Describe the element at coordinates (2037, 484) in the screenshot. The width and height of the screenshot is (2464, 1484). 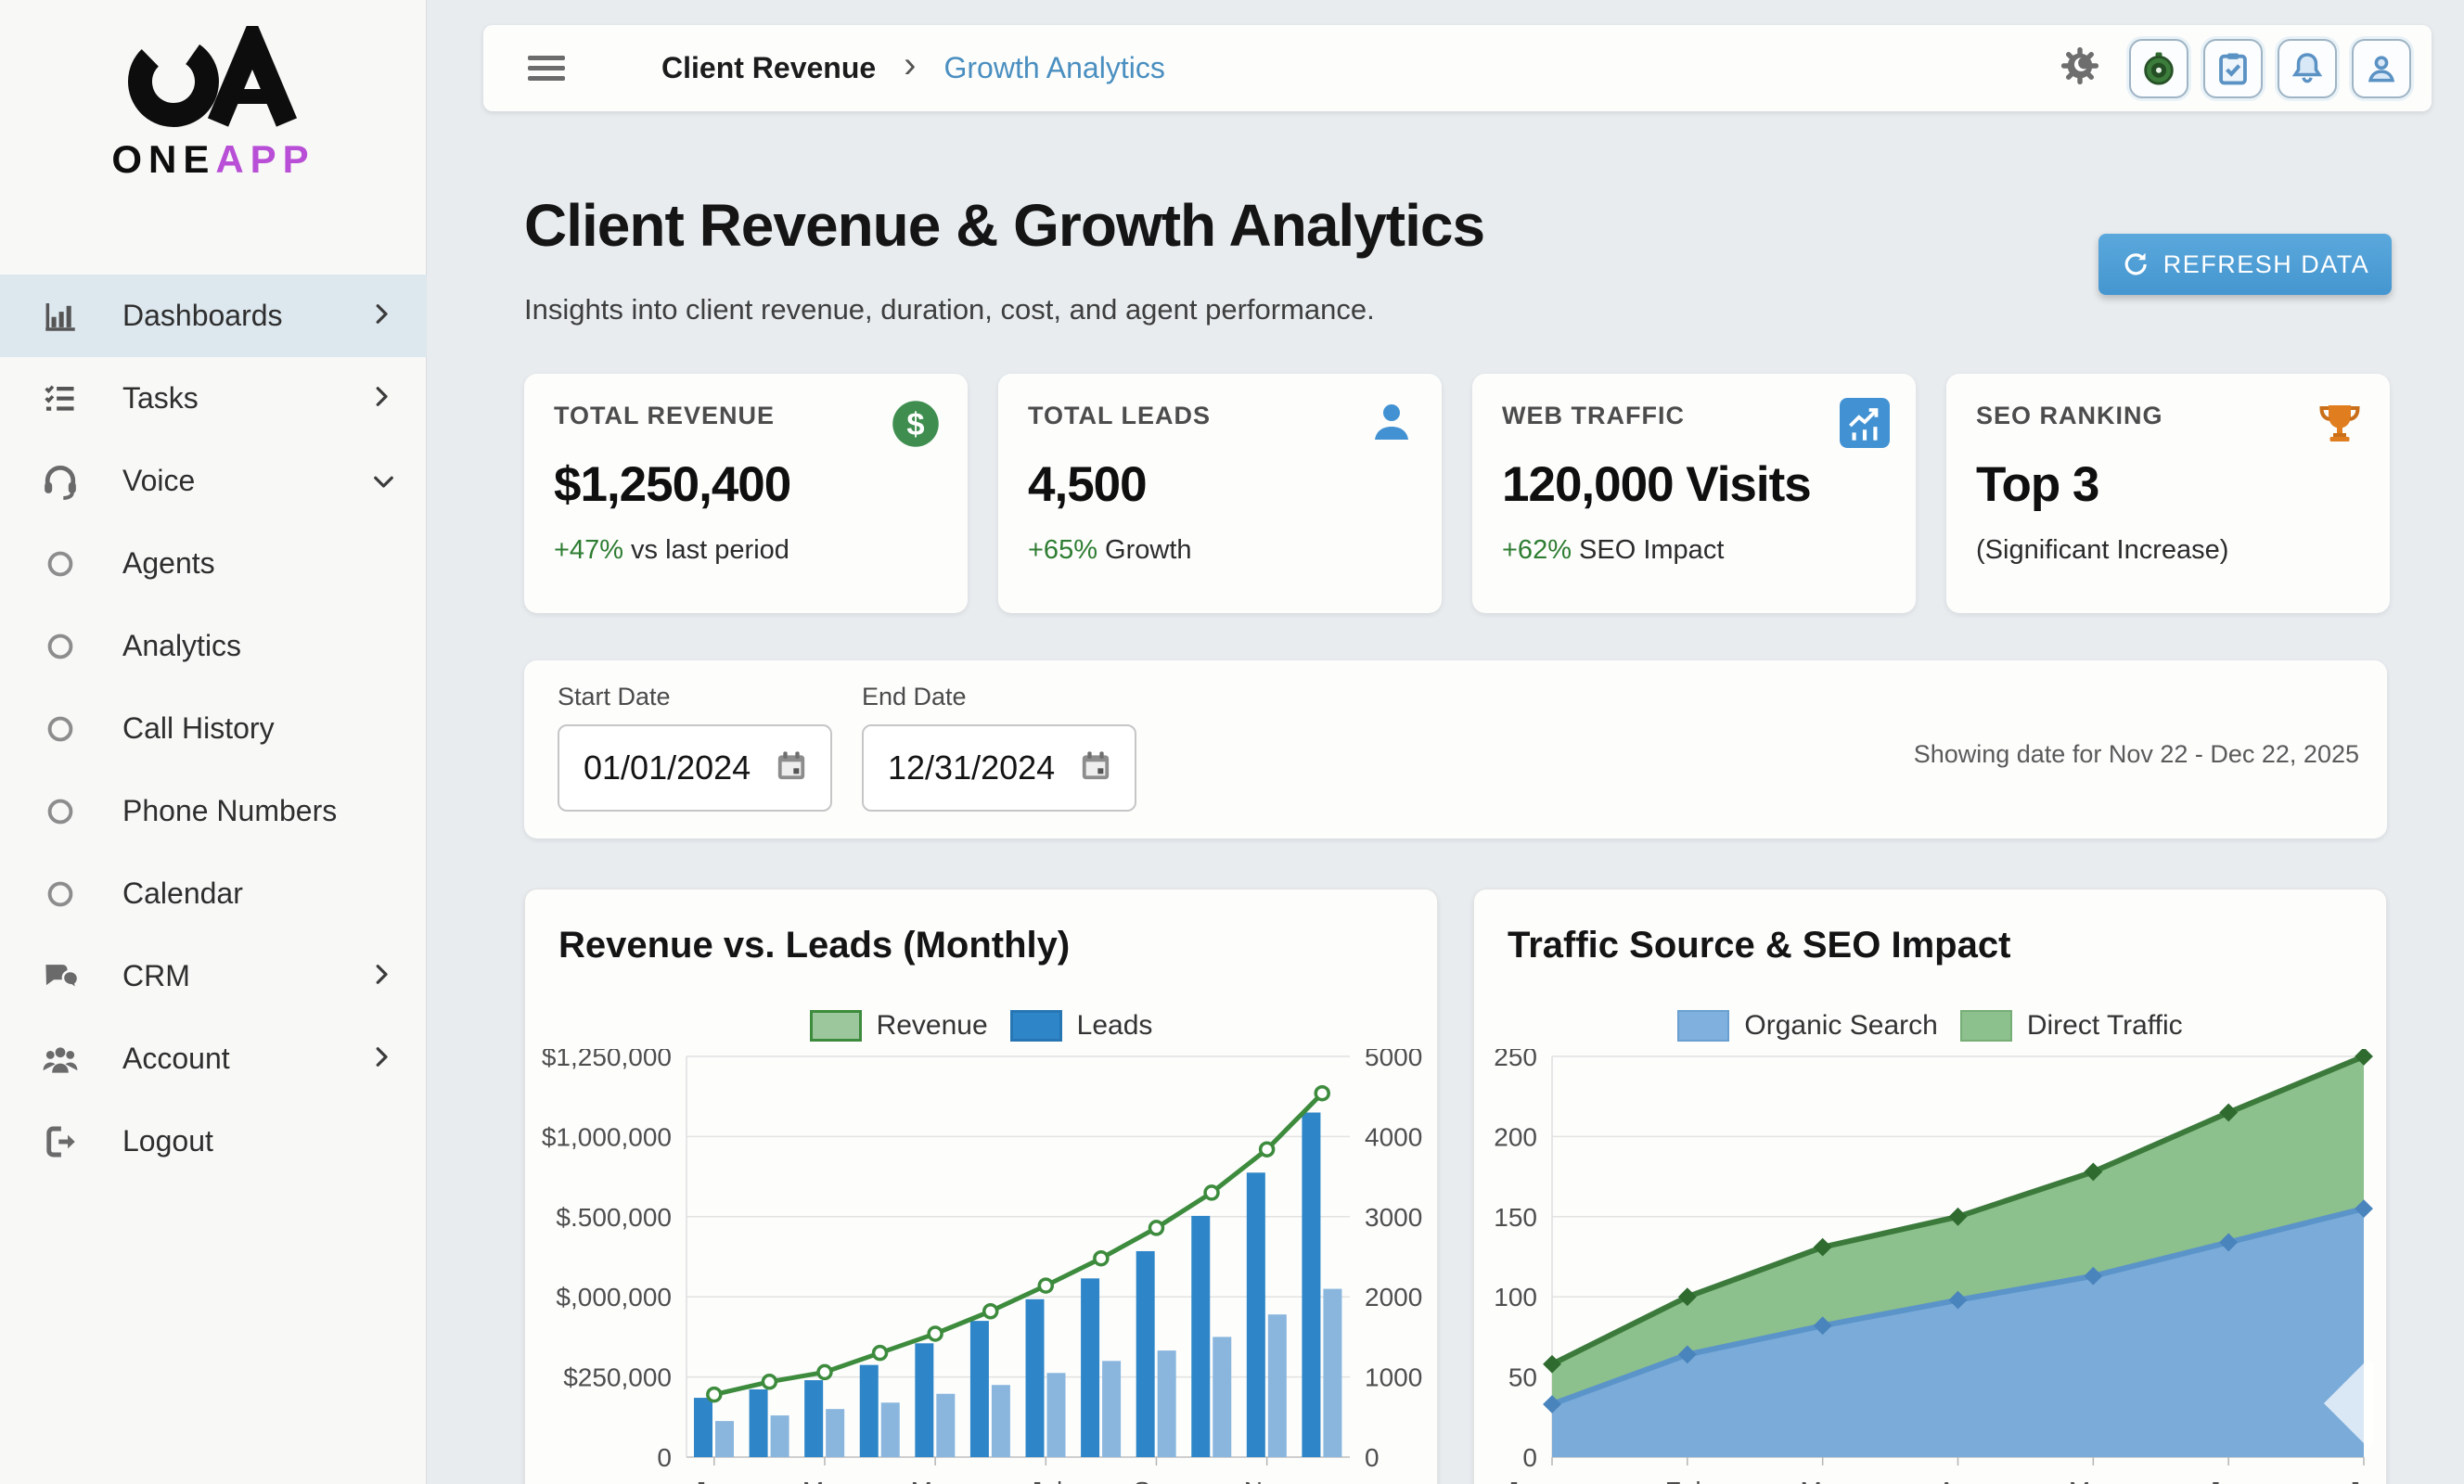
I see `stat-value: Top 3` at that location.